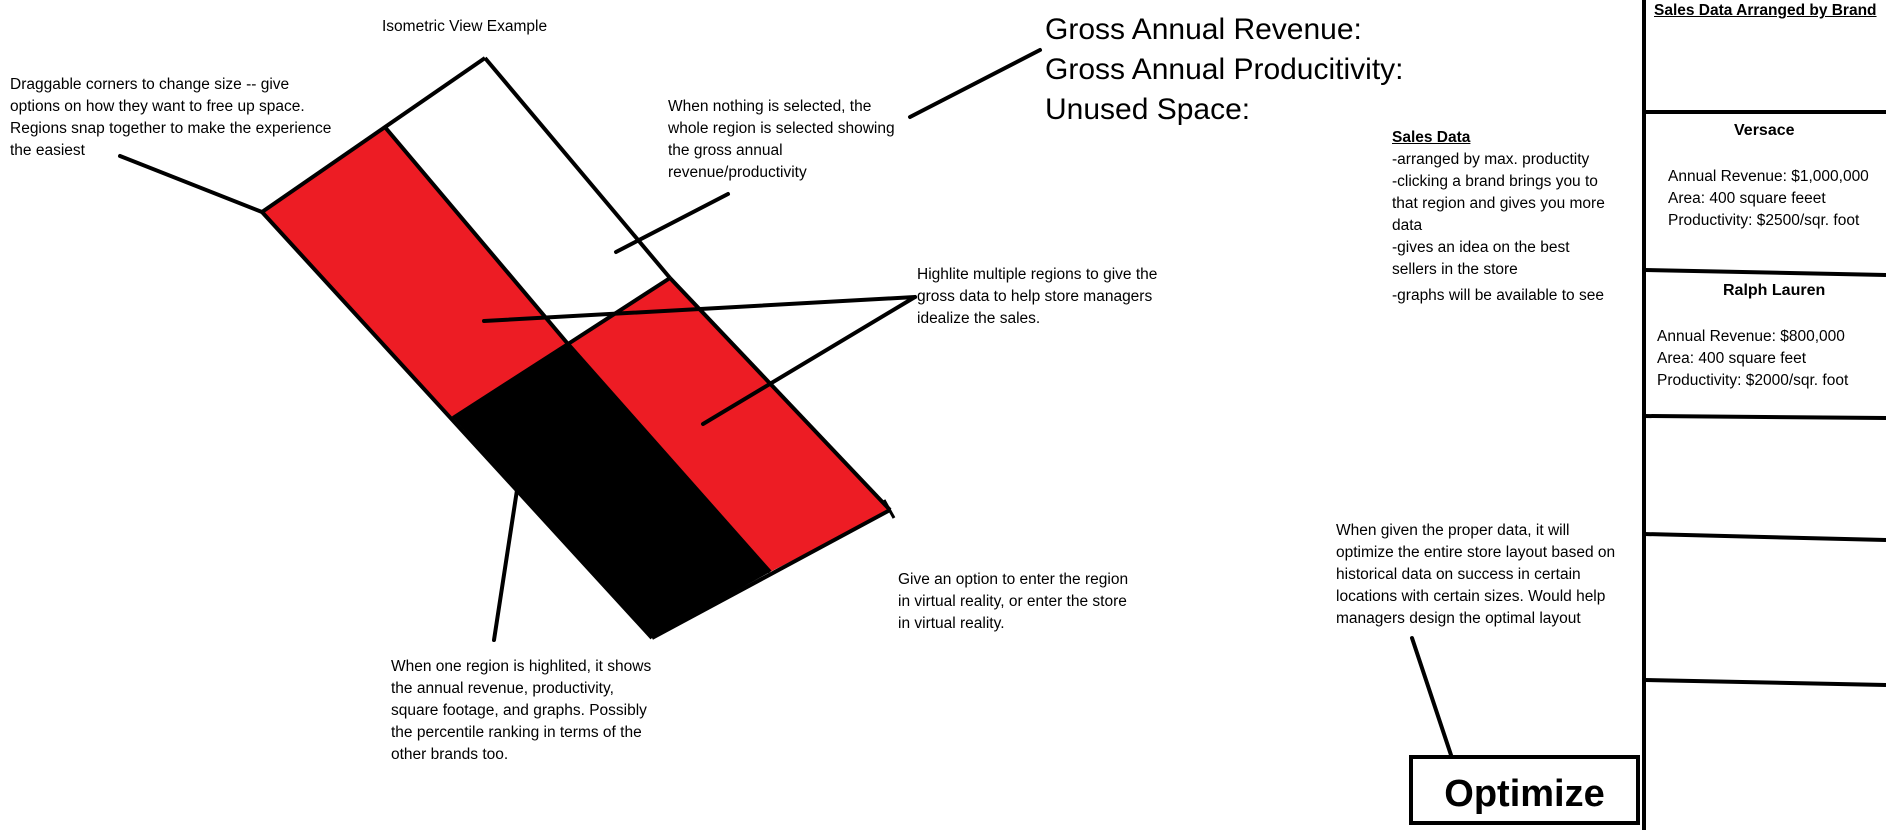 This screenshot has height=830, width=1886. Describe the element at coordinates (1481, 247) in the screenshot. I see `note-line: -gives an idea on the best` at that location.